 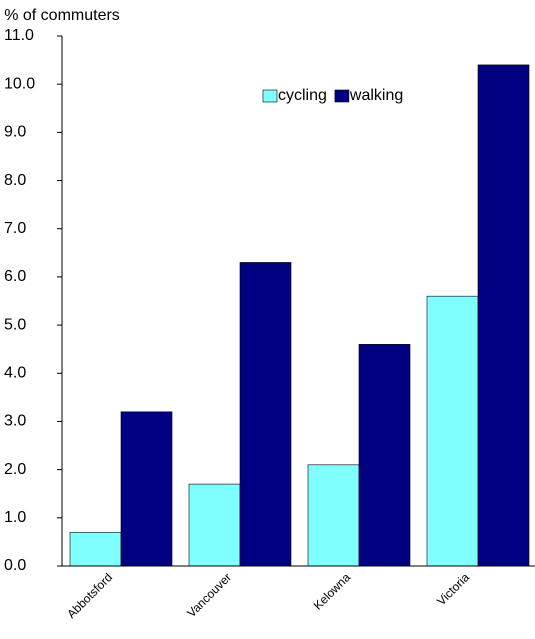 I want to click on x-tick-label: Abbotsford, so click(x=89, y=595).